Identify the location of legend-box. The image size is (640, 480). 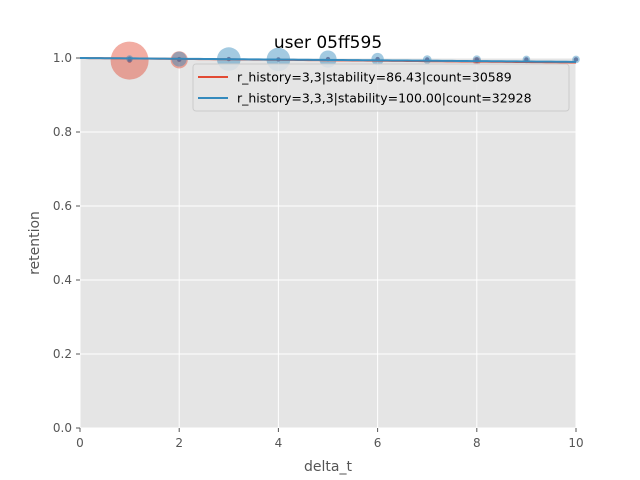
(381, 87).